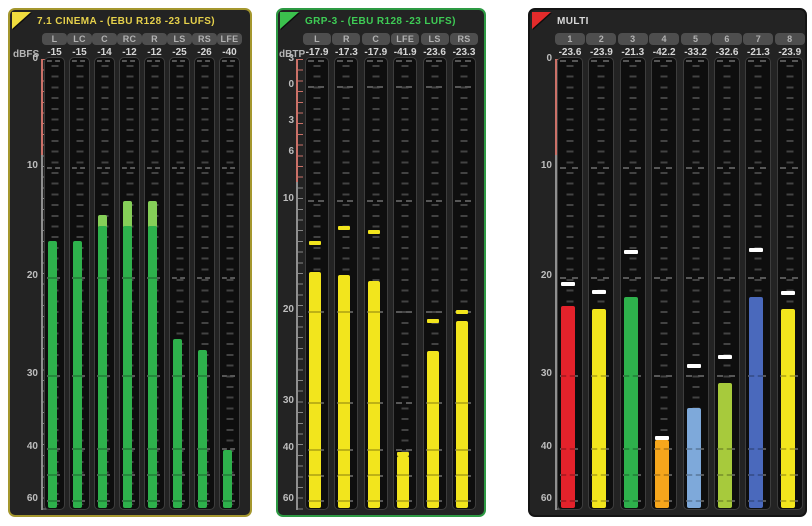  What do you see at coordinates (297, 284) in the screenshot?
I see `ruler-line` at bounding box center [297, 284].